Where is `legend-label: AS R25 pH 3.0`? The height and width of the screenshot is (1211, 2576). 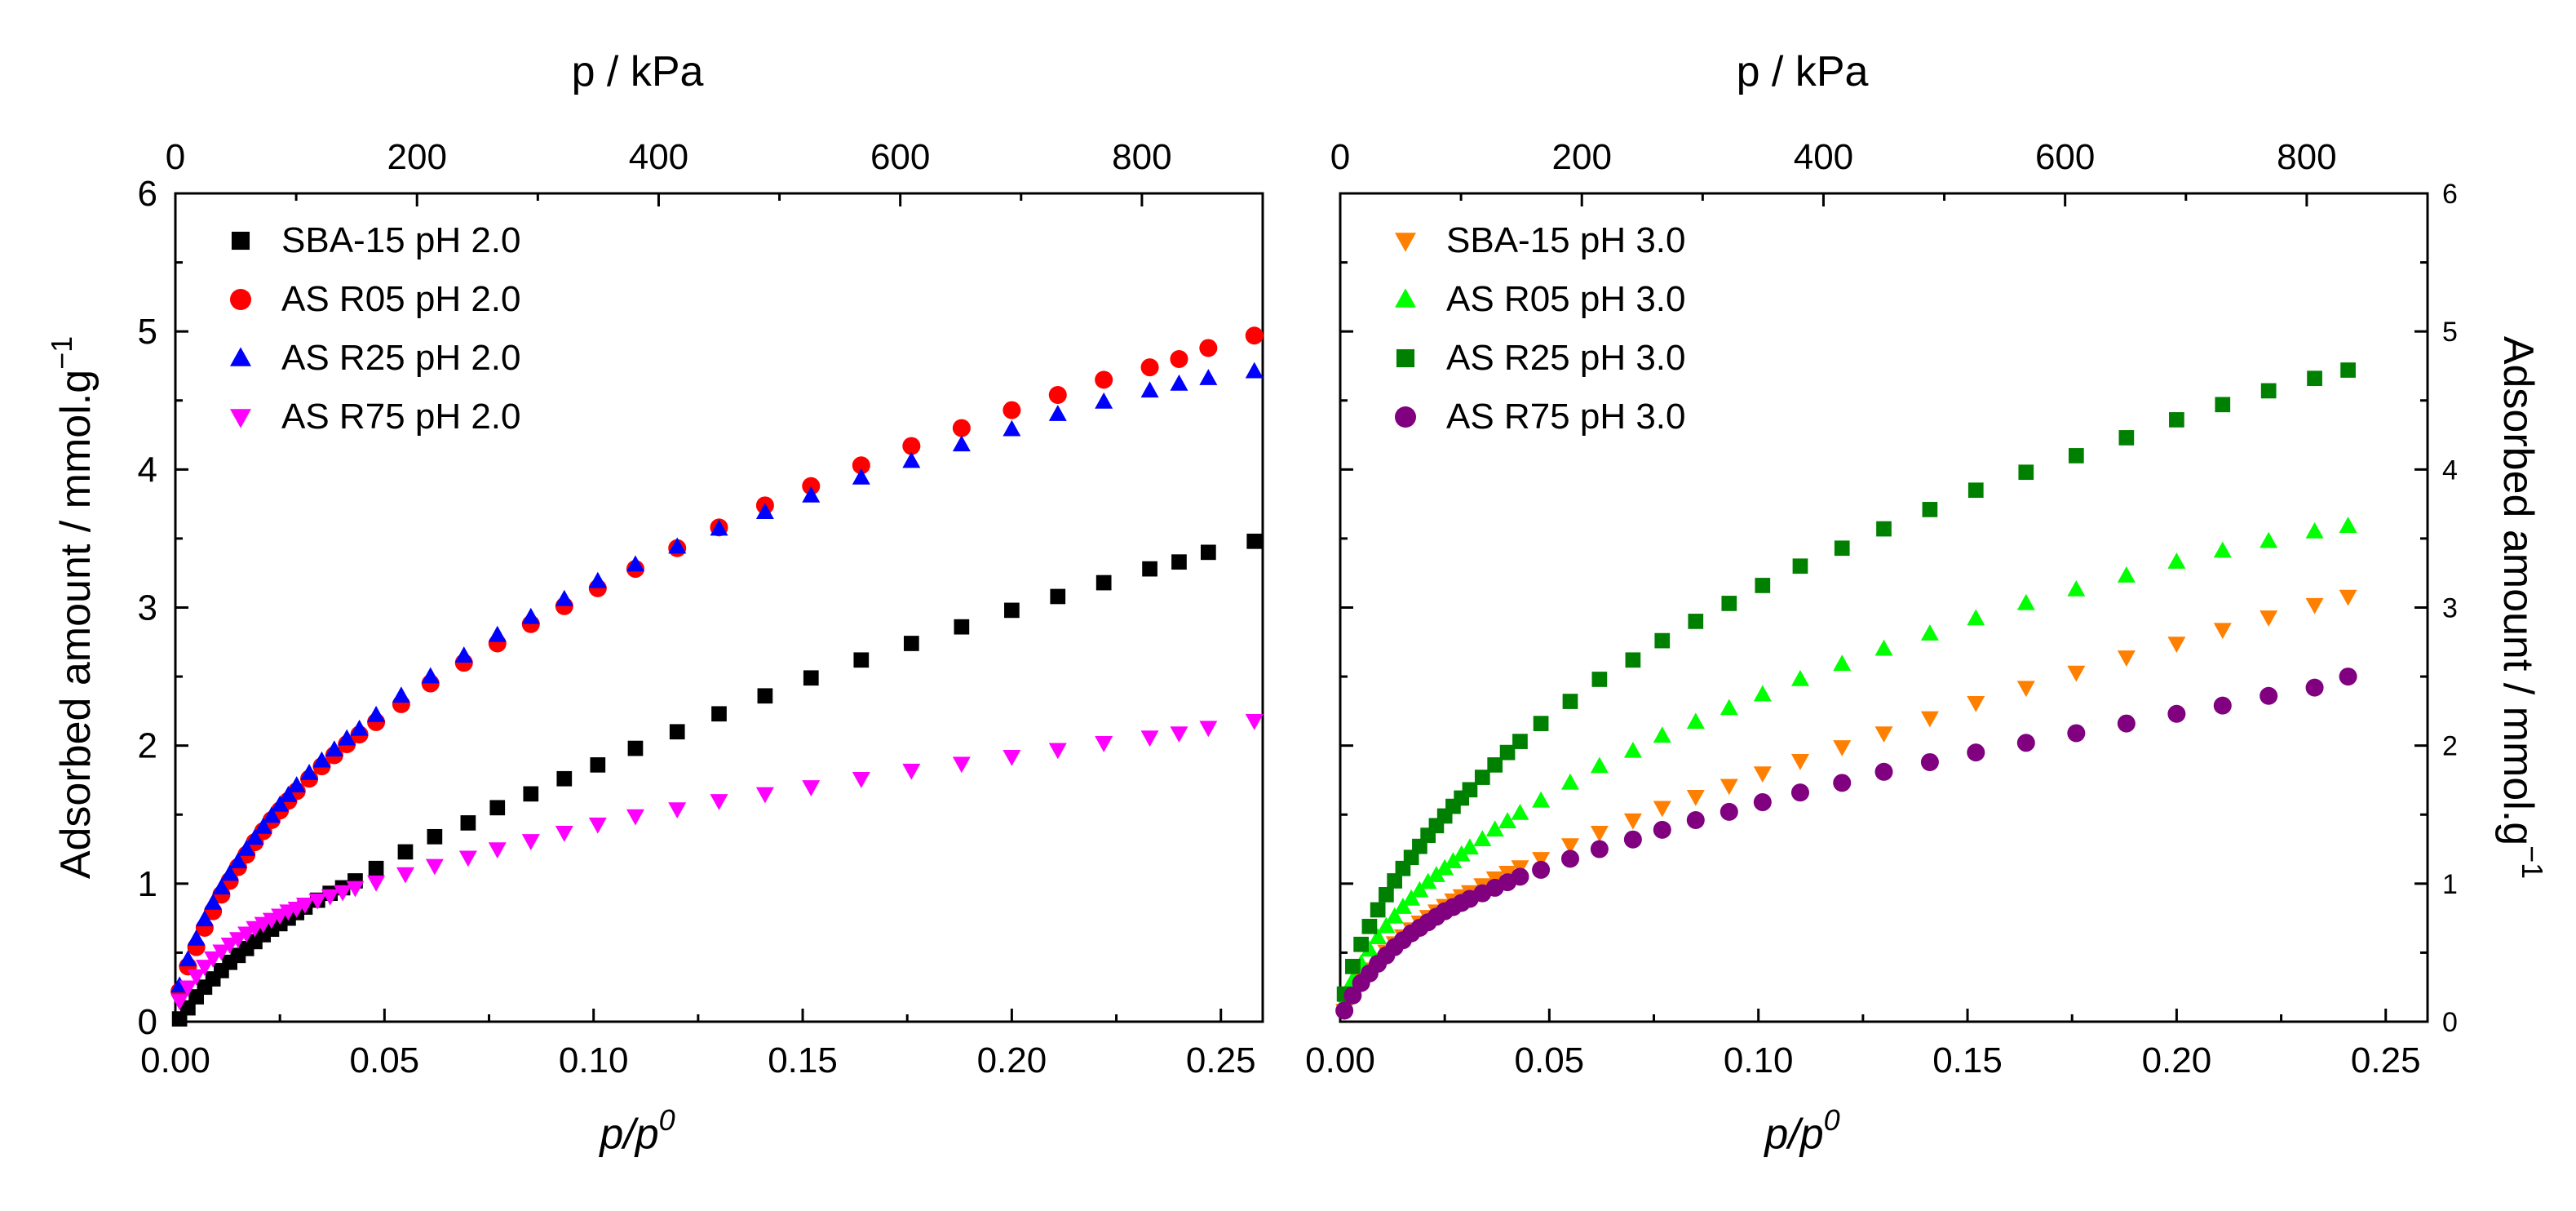
legend-label: AS R25 pH 3.0 is located at coordinates (1566, 358).